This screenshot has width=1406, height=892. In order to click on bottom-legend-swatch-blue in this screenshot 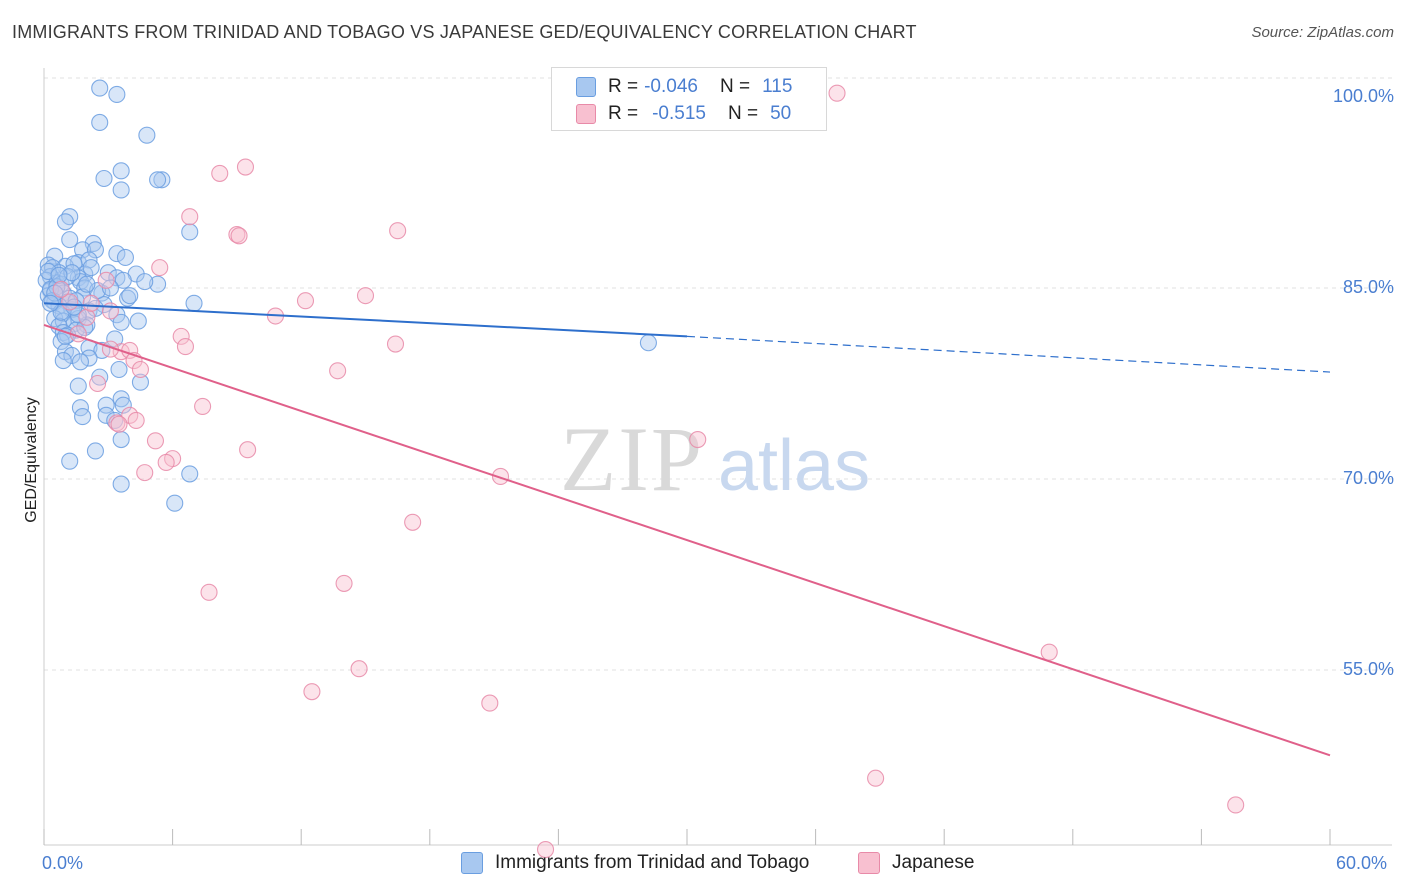, I will do `click(472, 863)`.